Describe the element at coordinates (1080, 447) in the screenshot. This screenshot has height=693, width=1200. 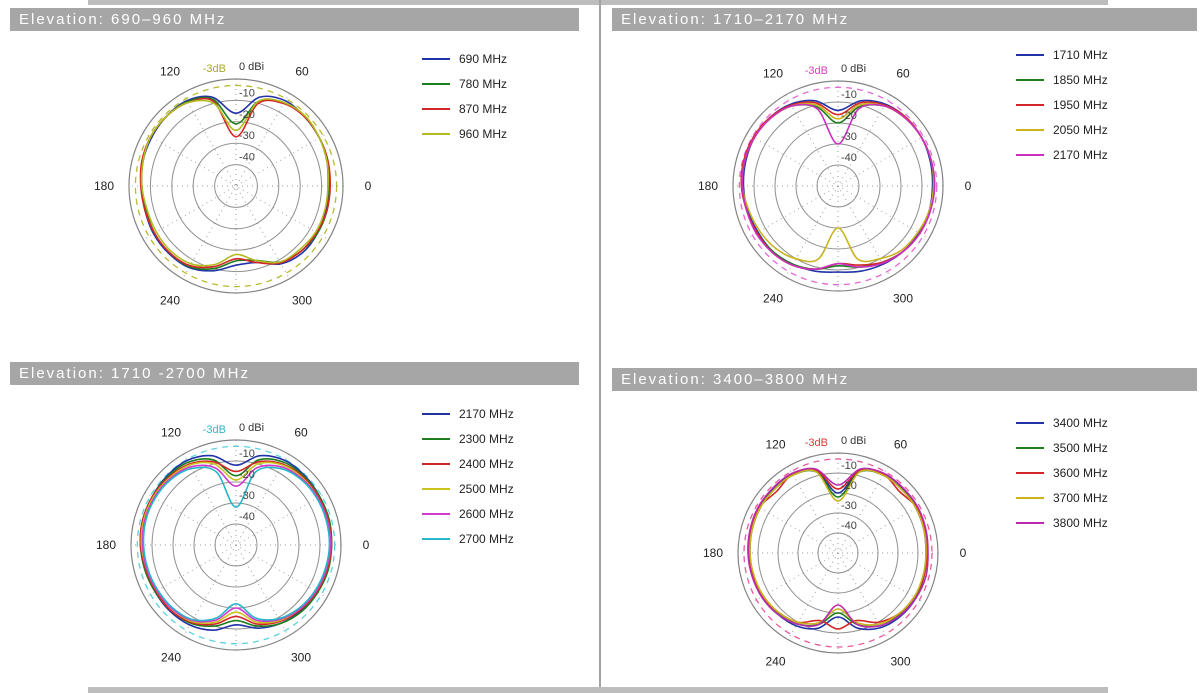
I see `legend-label: 3500 MHz` at that location.